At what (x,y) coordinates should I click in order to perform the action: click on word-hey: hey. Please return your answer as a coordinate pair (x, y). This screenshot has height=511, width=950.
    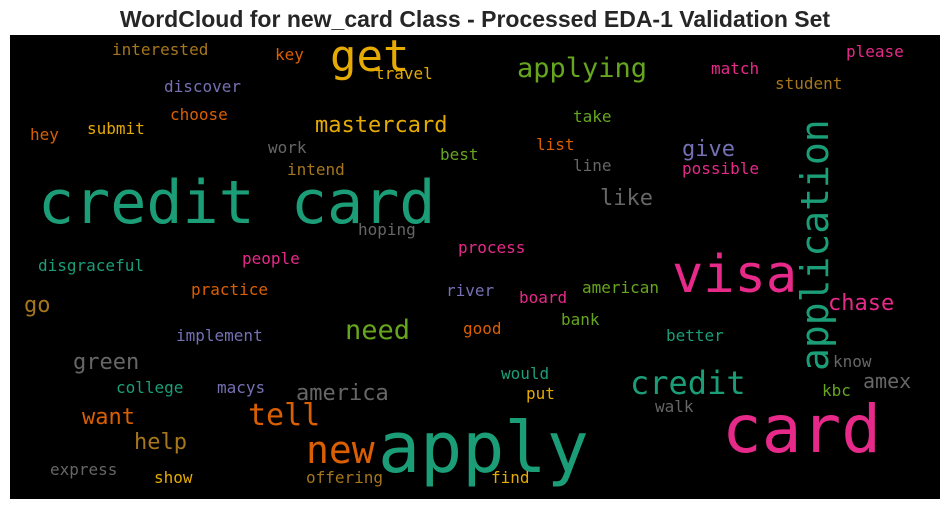
    Looking at the image, I should click on (44, 134).